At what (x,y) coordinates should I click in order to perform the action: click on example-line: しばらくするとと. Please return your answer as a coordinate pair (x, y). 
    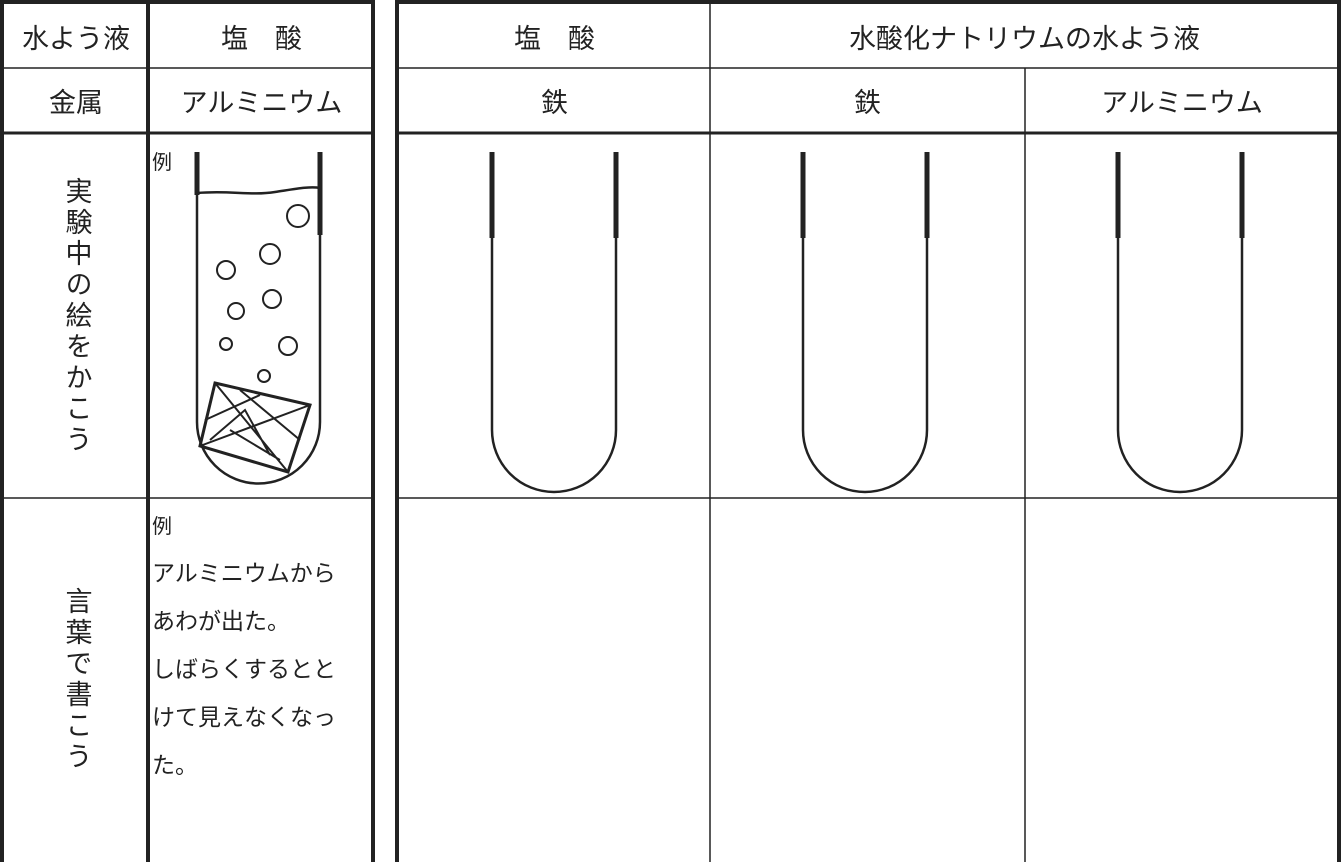
    Looking at the image, I should click on (244, 670).